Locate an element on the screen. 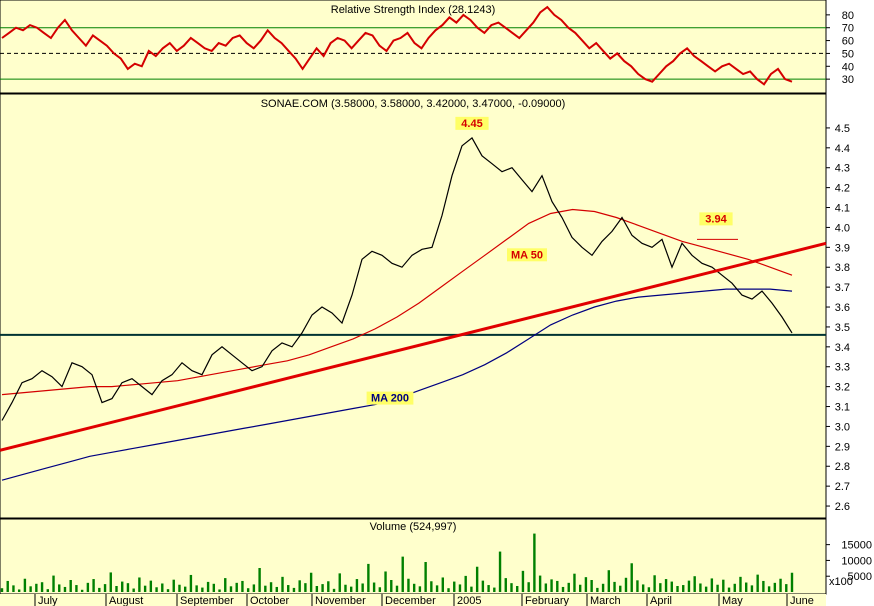 This screenshot has height=606, width=874. month-label: July is located at coordinates (48, 600).